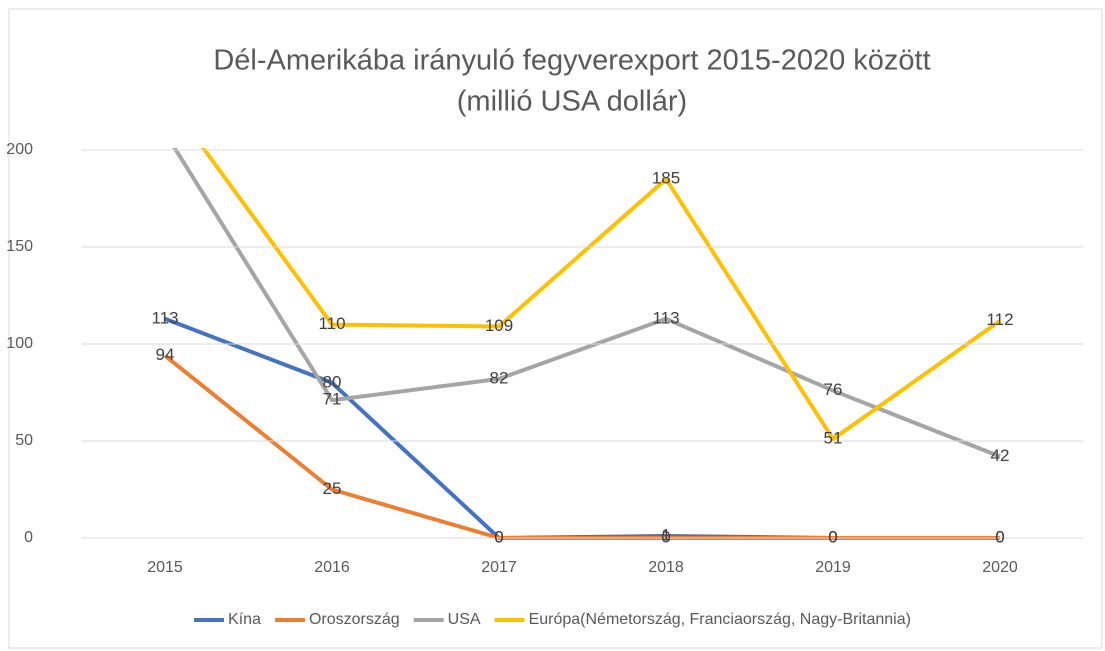 This screenshot has height=651, width=1105. Describe the element at coordinates (499, 377) in the screenshot. I see `data-label: 82` at that location.